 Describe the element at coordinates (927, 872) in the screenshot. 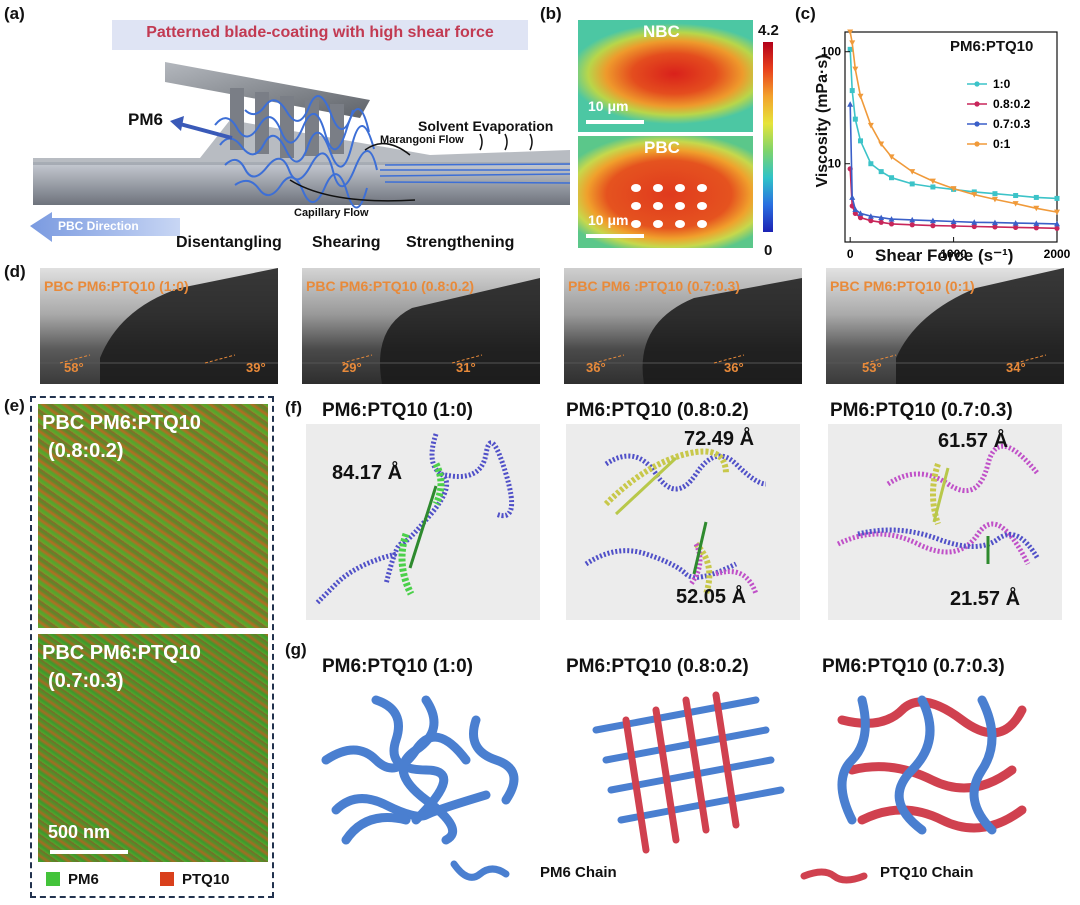

I see `legend-ptq10-chain: PTQ10 Chain` at that location.